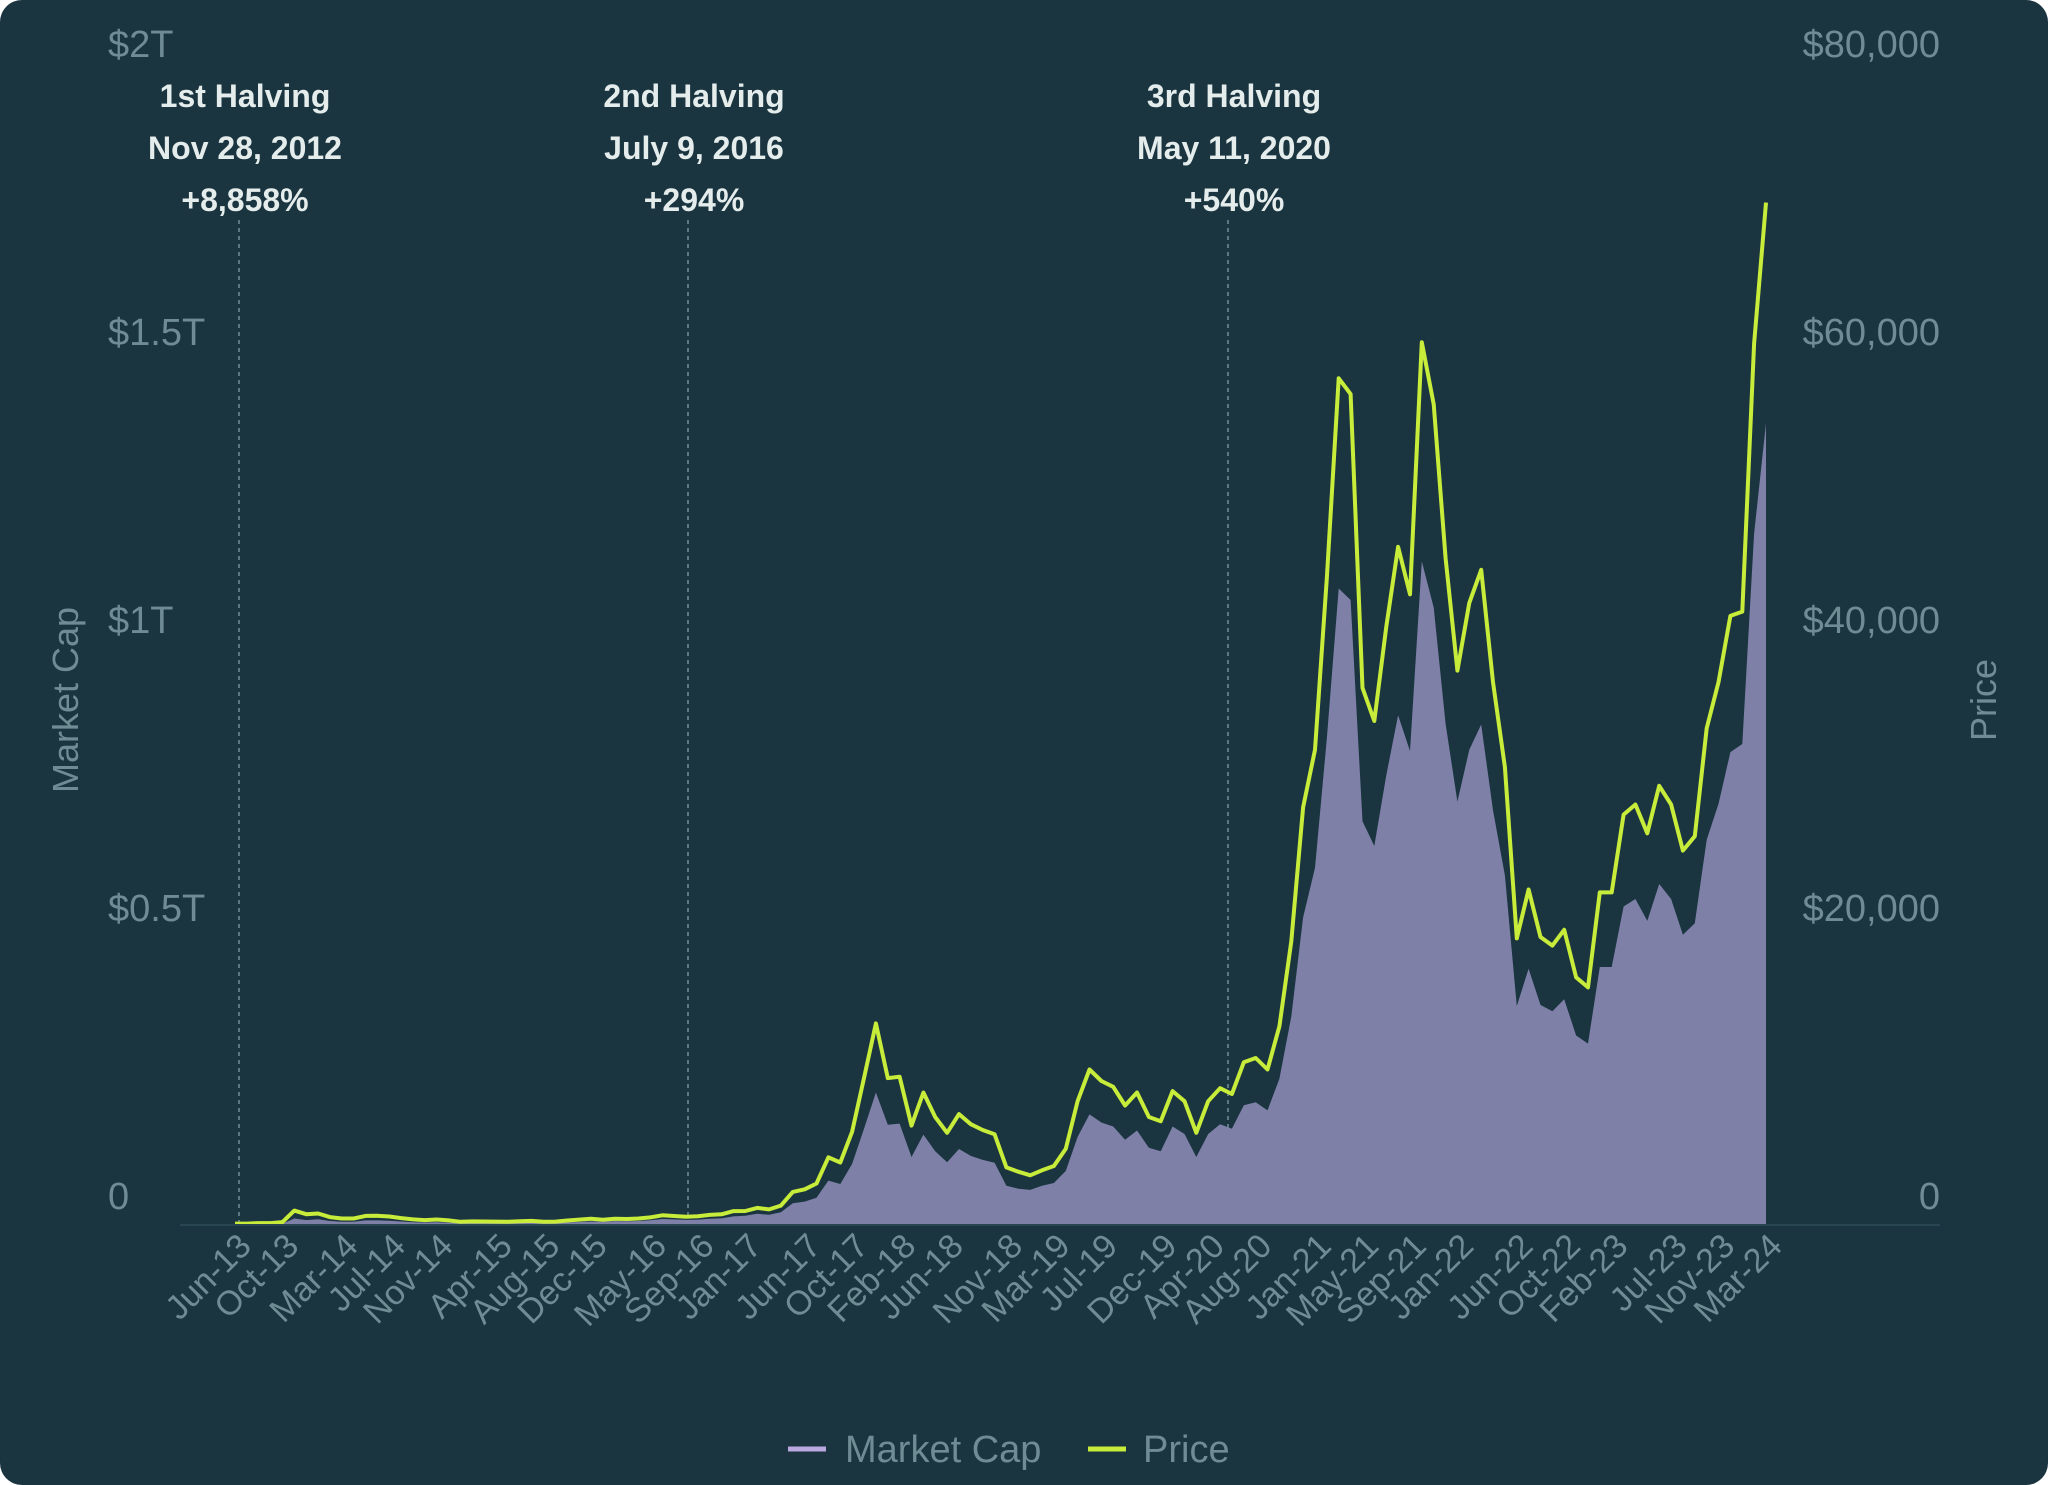 The width and height of the screenshot is (2048, 1485). What do you see at coordinates (244, 200) in the screenshot?
I see `halving-change: +8,858%` at bounding box center [244, 200].